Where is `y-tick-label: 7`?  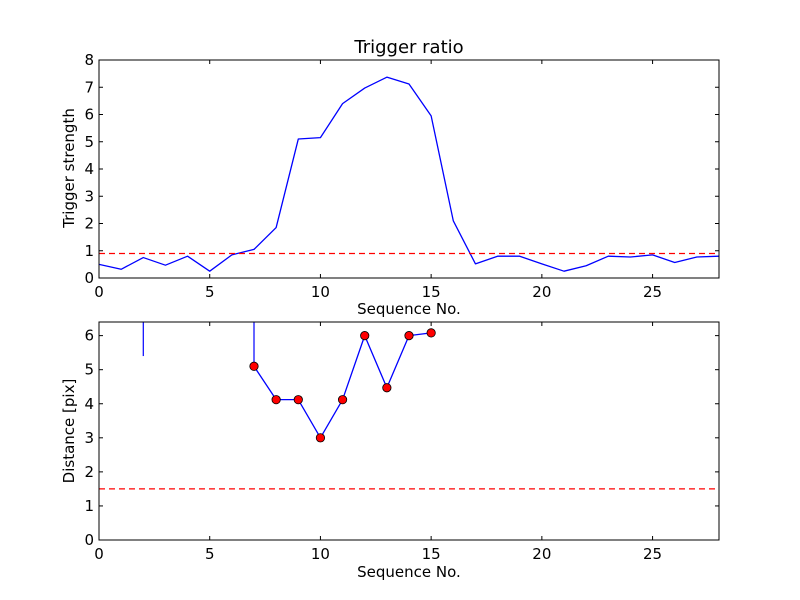
y-tick-label: 7 is located at coordinates (89, 87).